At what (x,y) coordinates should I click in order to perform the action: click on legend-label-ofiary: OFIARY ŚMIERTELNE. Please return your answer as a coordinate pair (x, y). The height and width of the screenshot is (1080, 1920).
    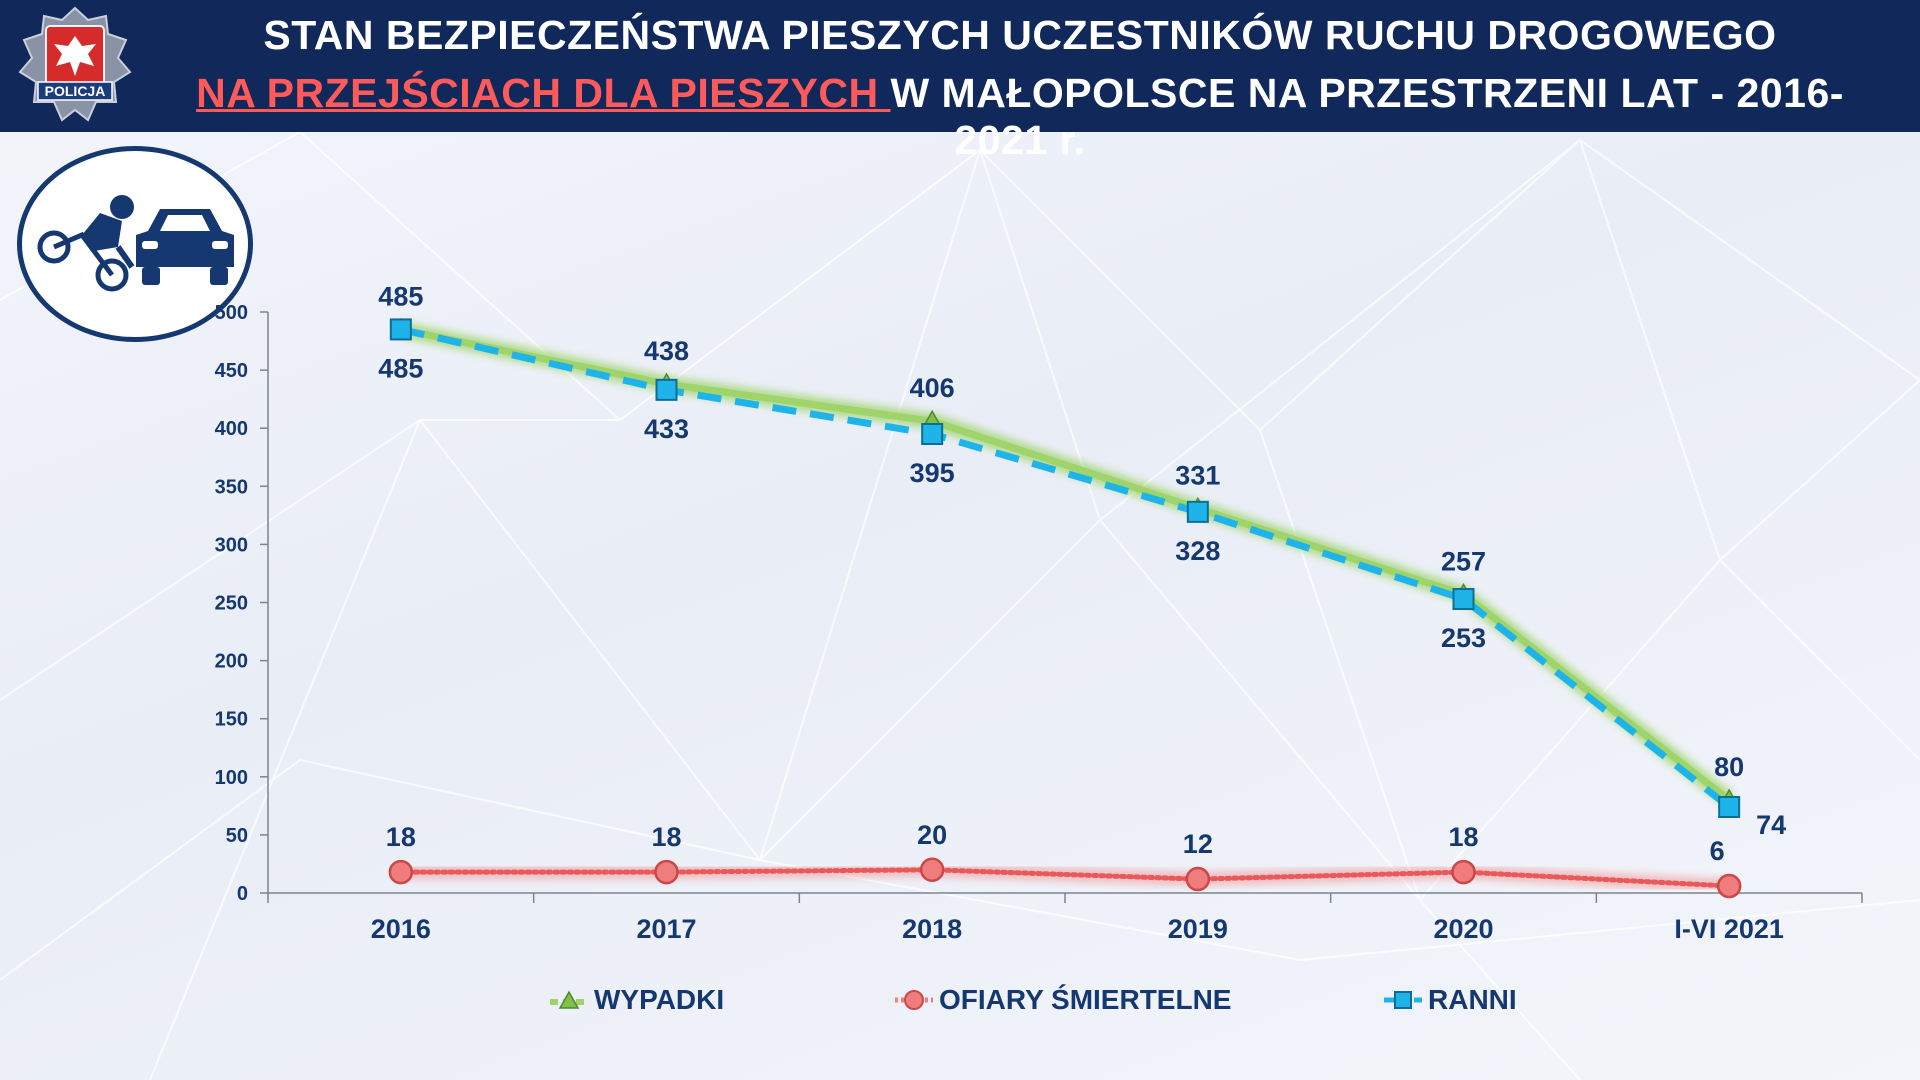
    Looking at the image, I should click on (1085, 999).